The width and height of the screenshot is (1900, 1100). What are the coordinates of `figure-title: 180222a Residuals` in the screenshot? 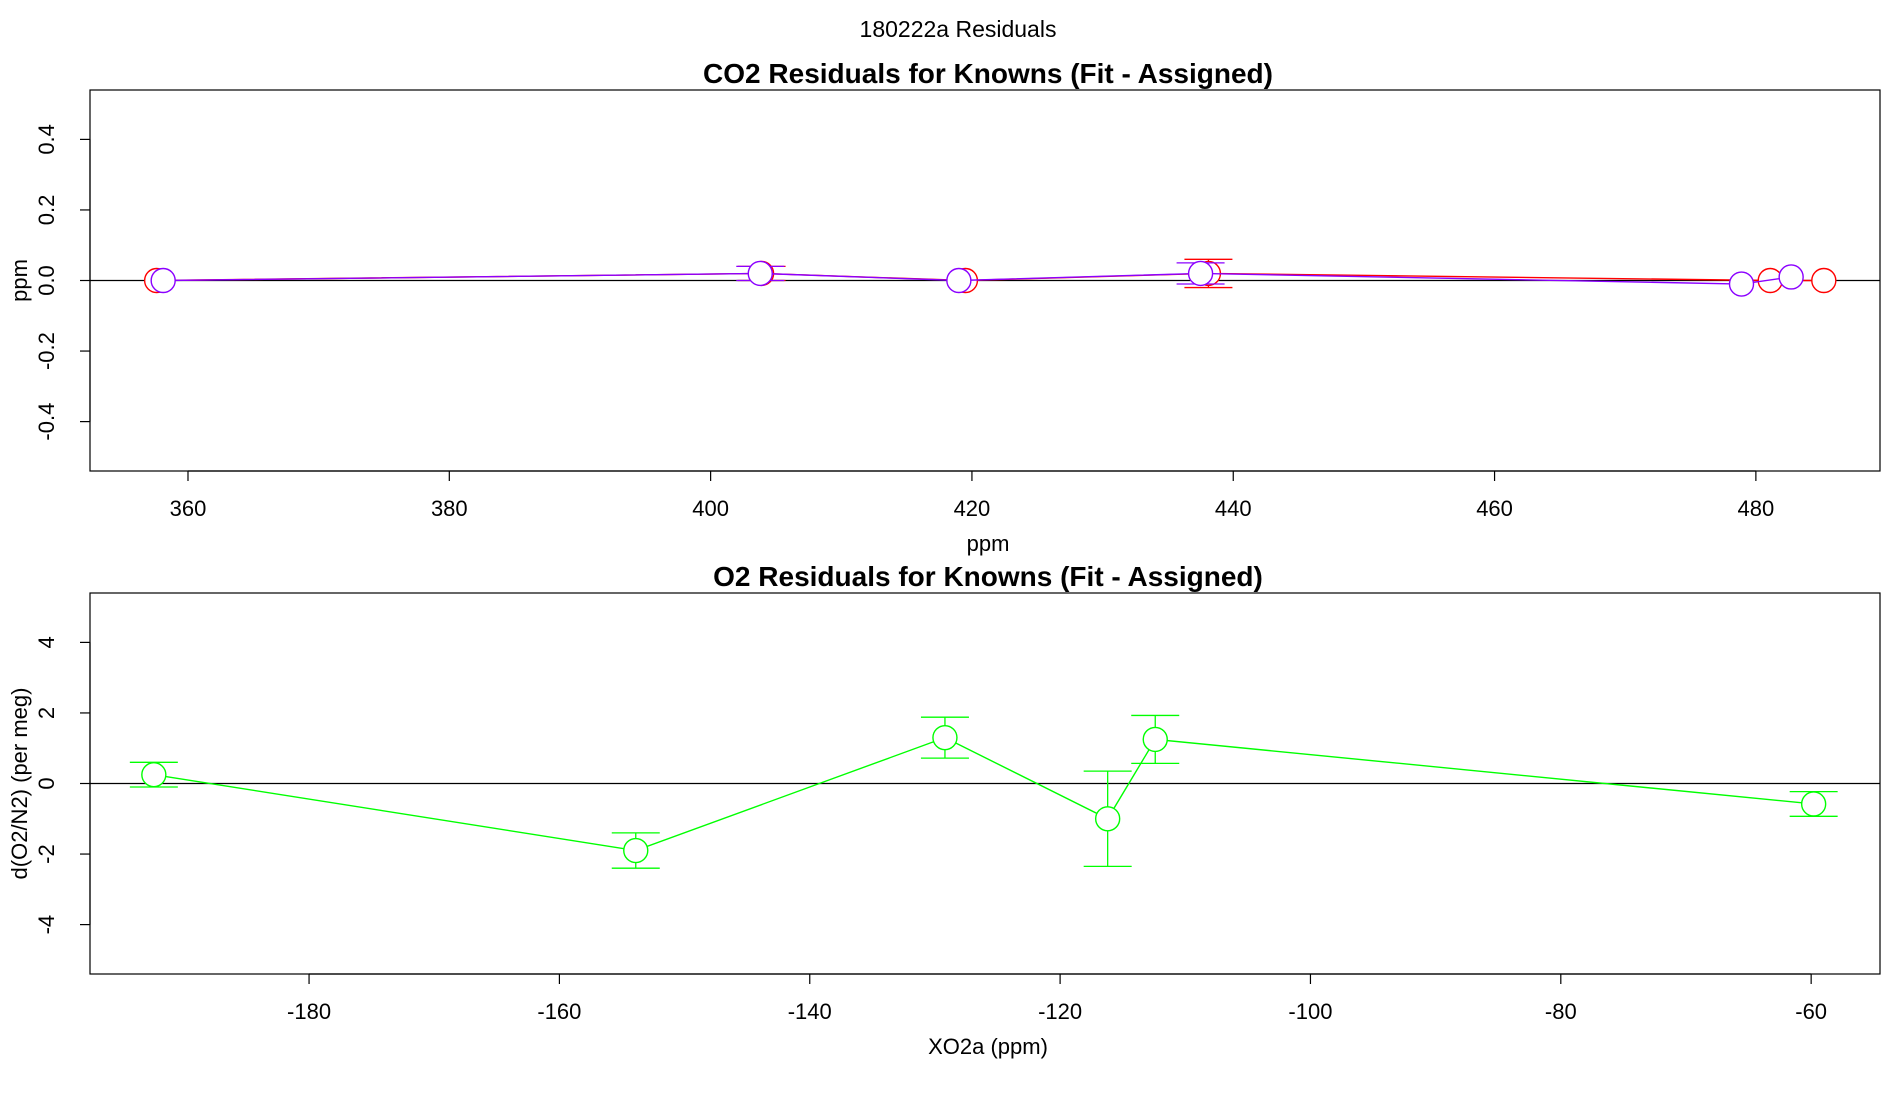 It's located at (958, 29).